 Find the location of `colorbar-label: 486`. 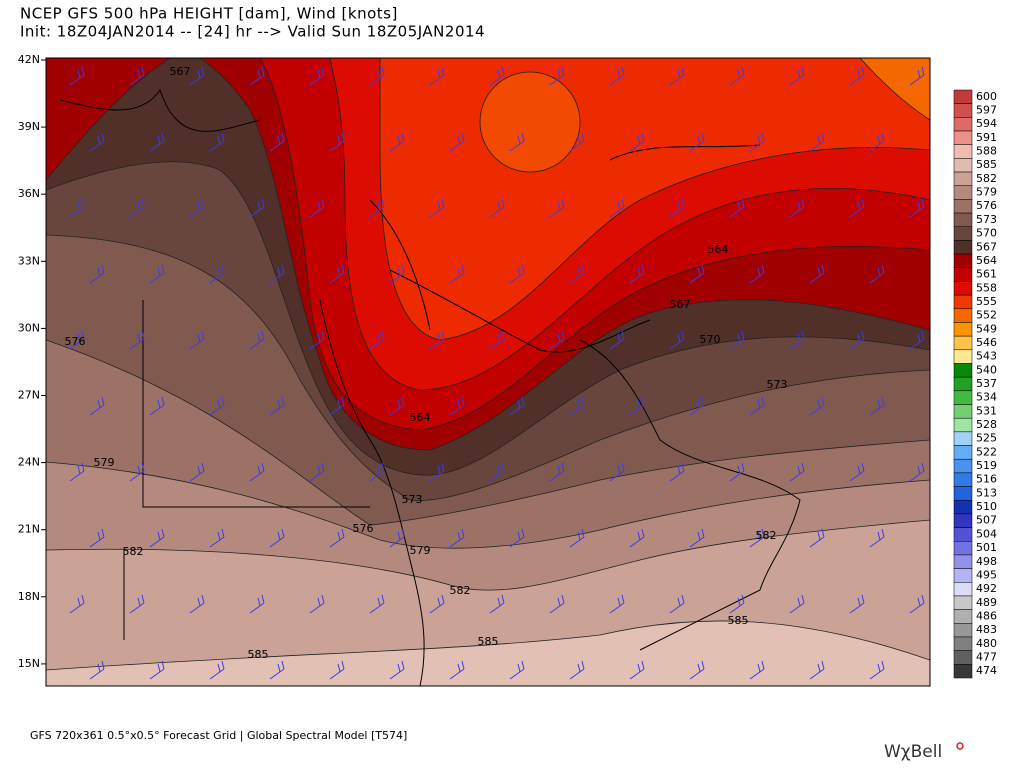

colorbar-label: 486 is located at coordinates (986, 615).